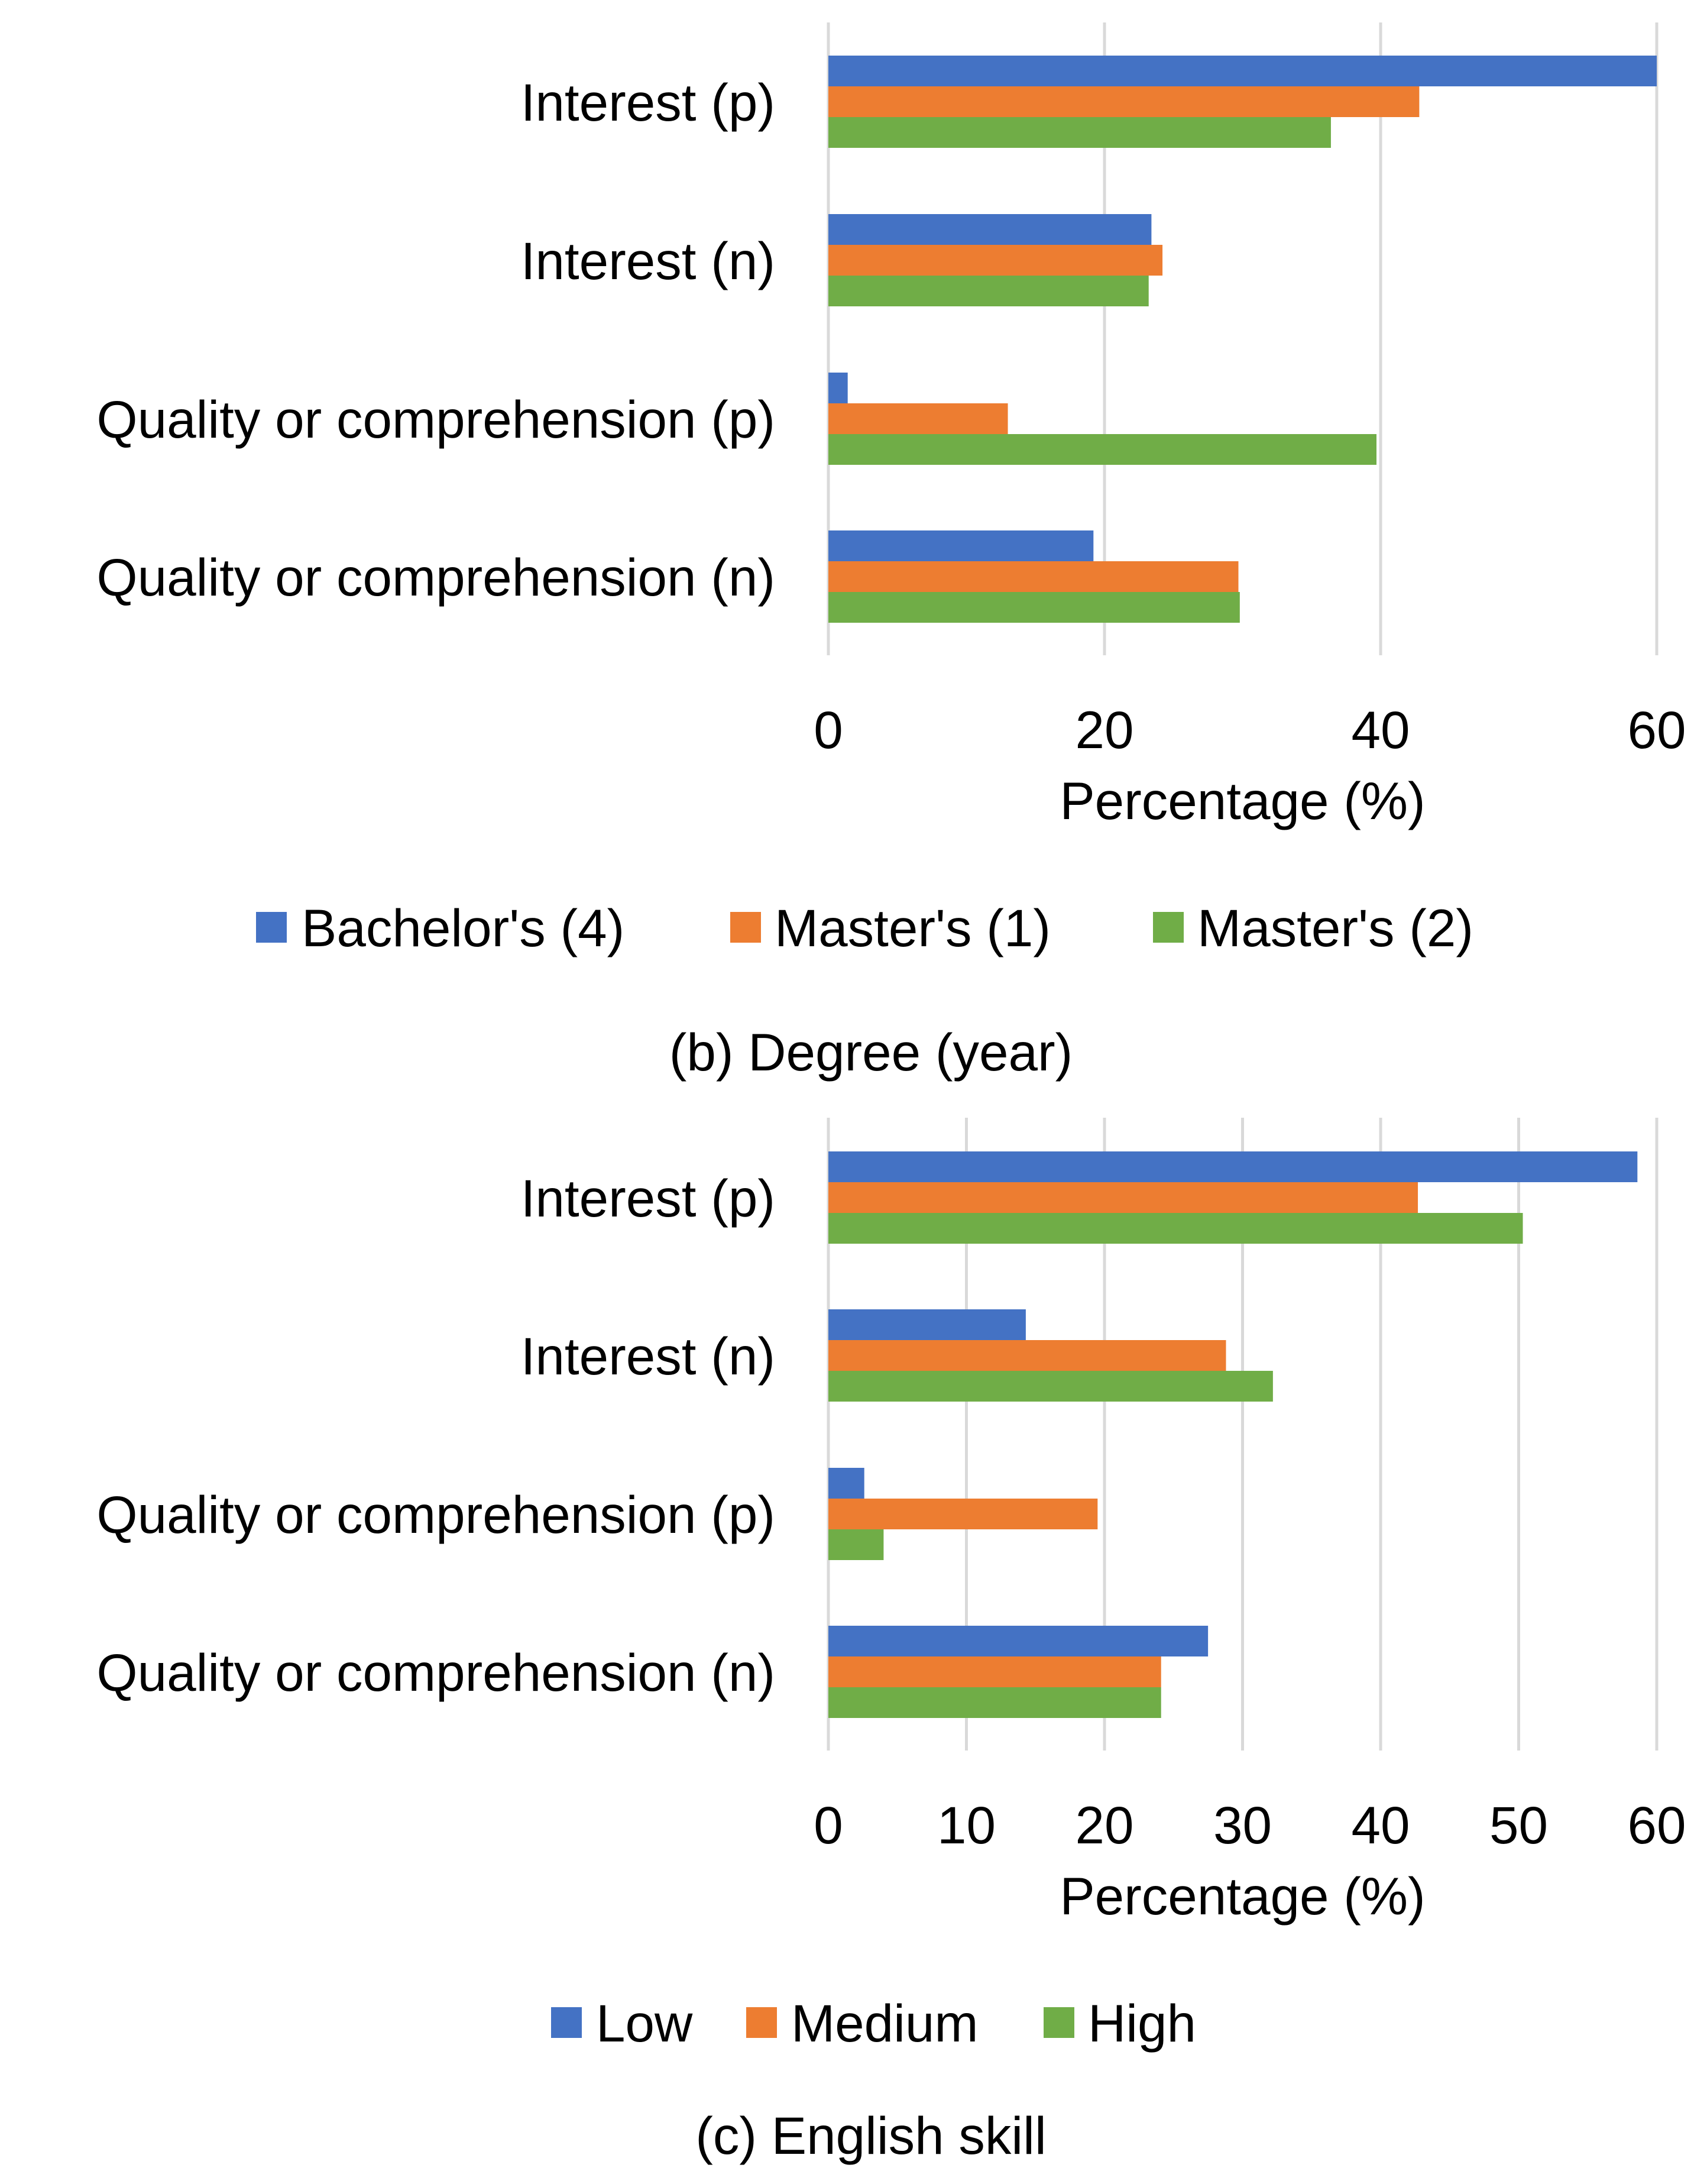  What do you see at coordinates (871, 1052) in the screenshot?
I see `chart-caption: (b) Degree (year)` at bounding box center [871, 1052].